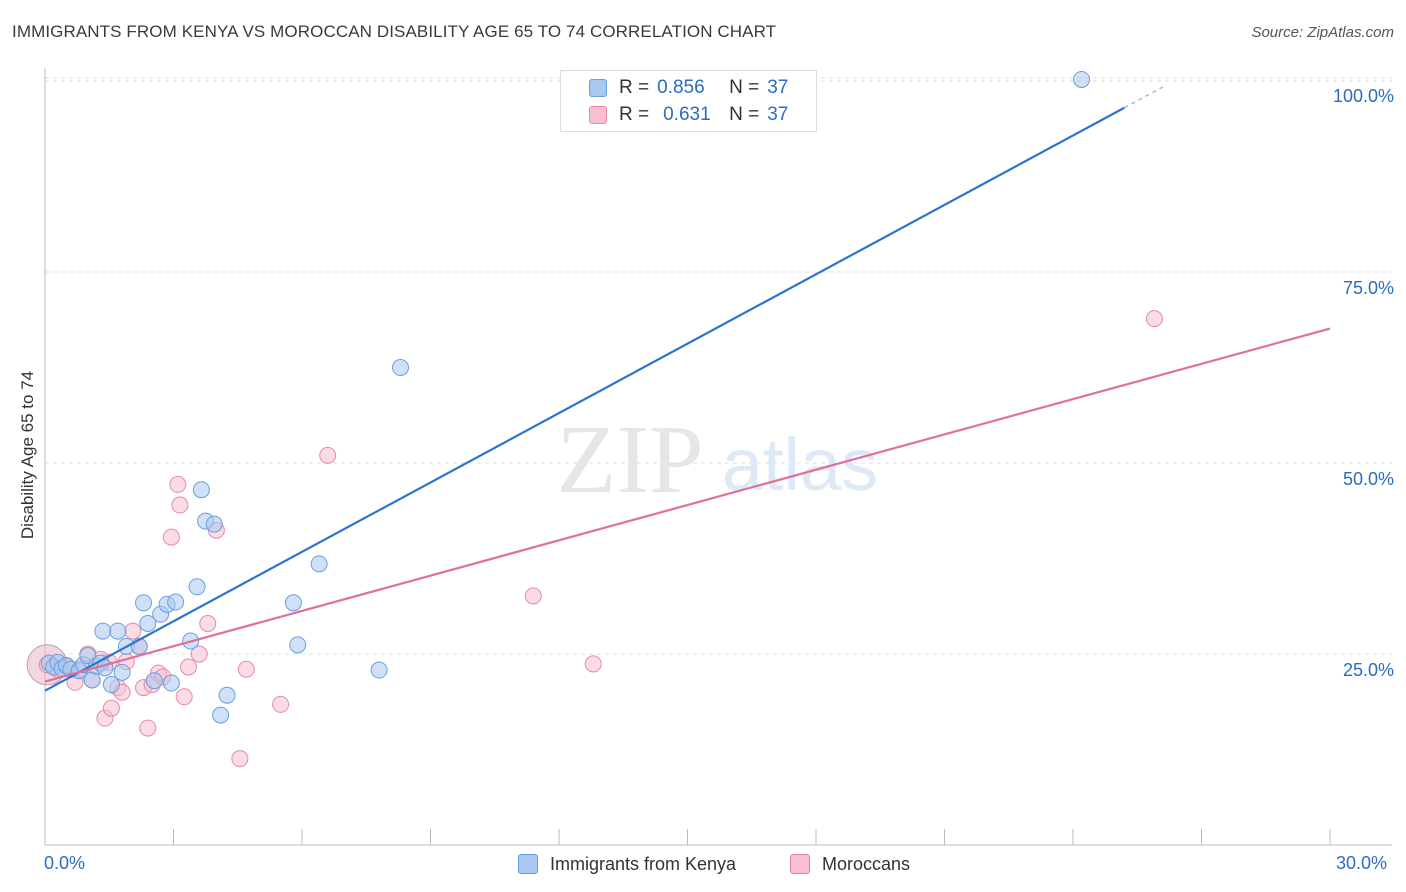  Describe the element at coordinates (643, 863) in the screenshot. I see `bottom-legend-label-kenya: Immigrants from Kenya` at that location.